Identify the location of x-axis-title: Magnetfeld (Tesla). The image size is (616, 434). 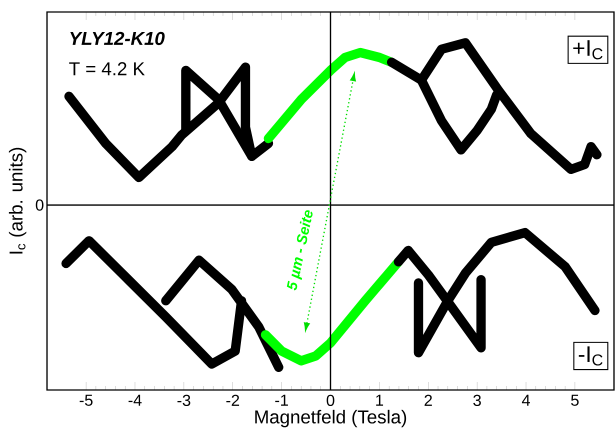
(330, 419).